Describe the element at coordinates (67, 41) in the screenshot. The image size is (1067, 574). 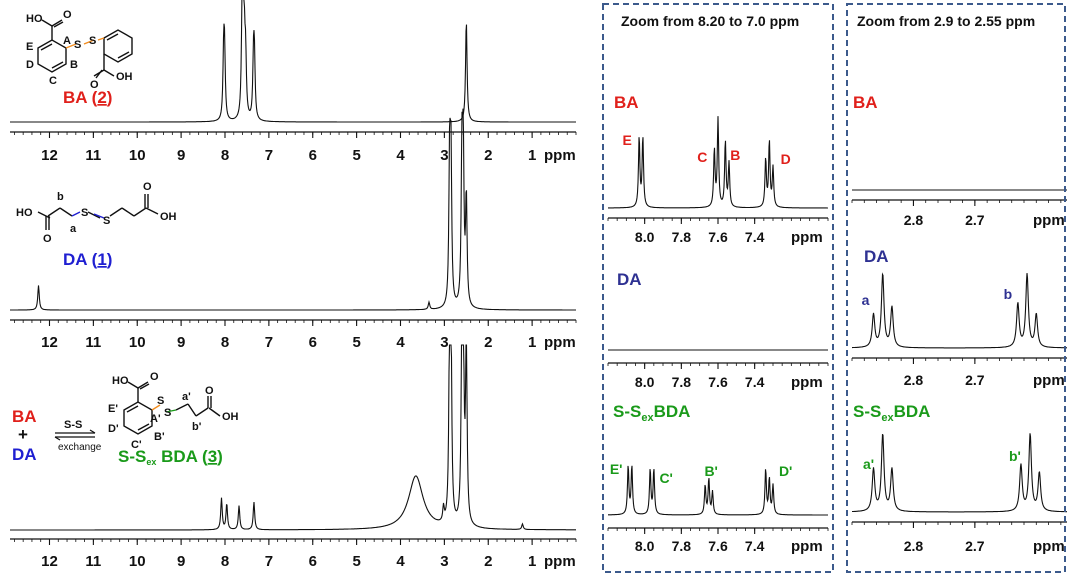
I see `ba-label-A: A` at that location.